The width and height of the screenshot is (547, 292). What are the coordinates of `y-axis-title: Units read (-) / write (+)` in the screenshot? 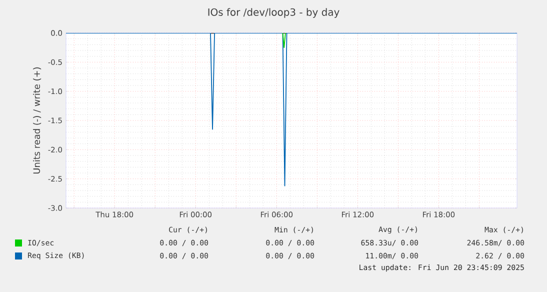 It's located at (37, 120).